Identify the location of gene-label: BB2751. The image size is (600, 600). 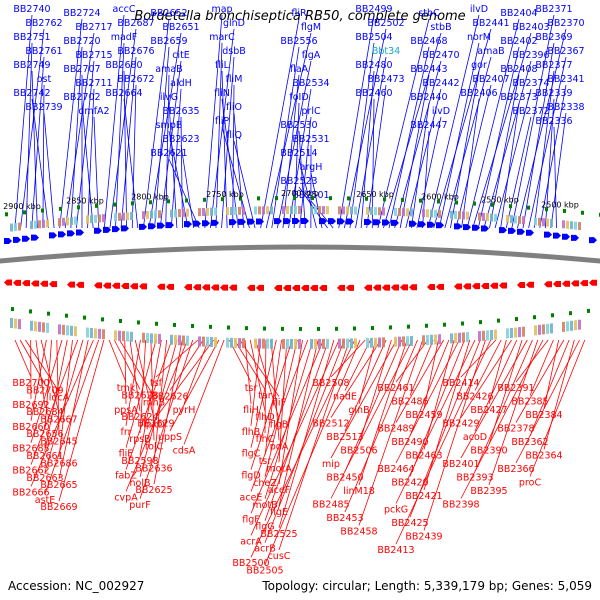
(31, 37).